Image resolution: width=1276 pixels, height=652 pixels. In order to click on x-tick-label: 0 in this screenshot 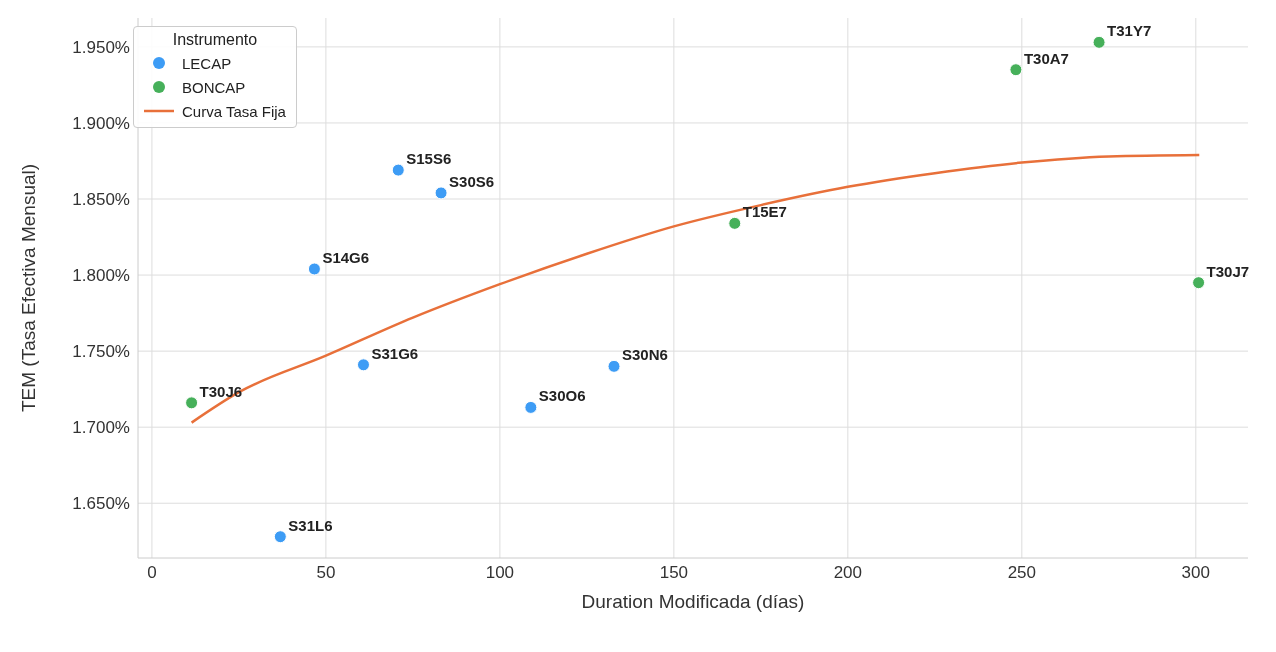, I will do `click(152, 573)`.